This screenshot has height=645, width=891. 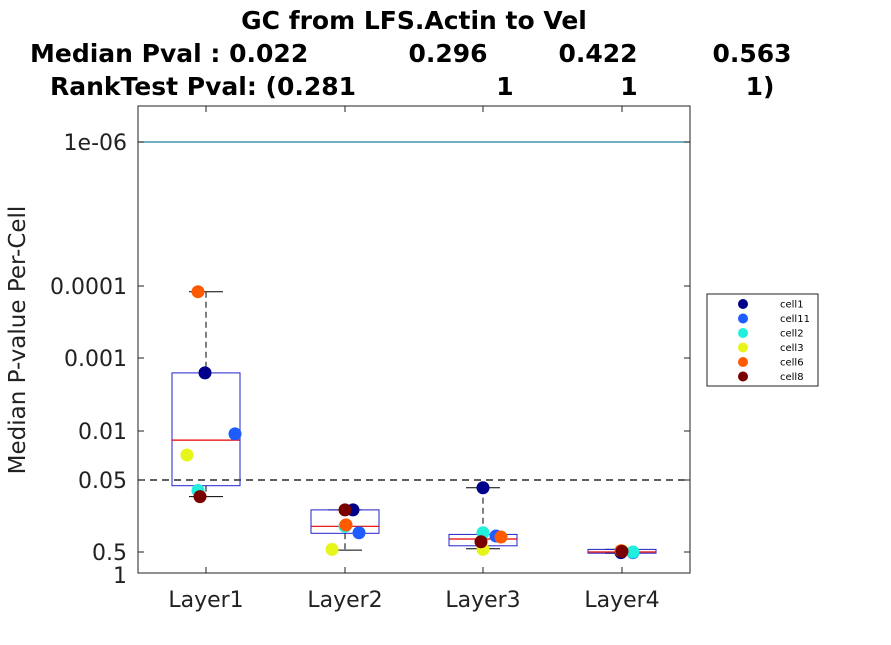 What do you see at coordinates (504, 86) in the screenshot?
I see `ranktest-pval-layer2: 1` at bounding box center [504, 86].